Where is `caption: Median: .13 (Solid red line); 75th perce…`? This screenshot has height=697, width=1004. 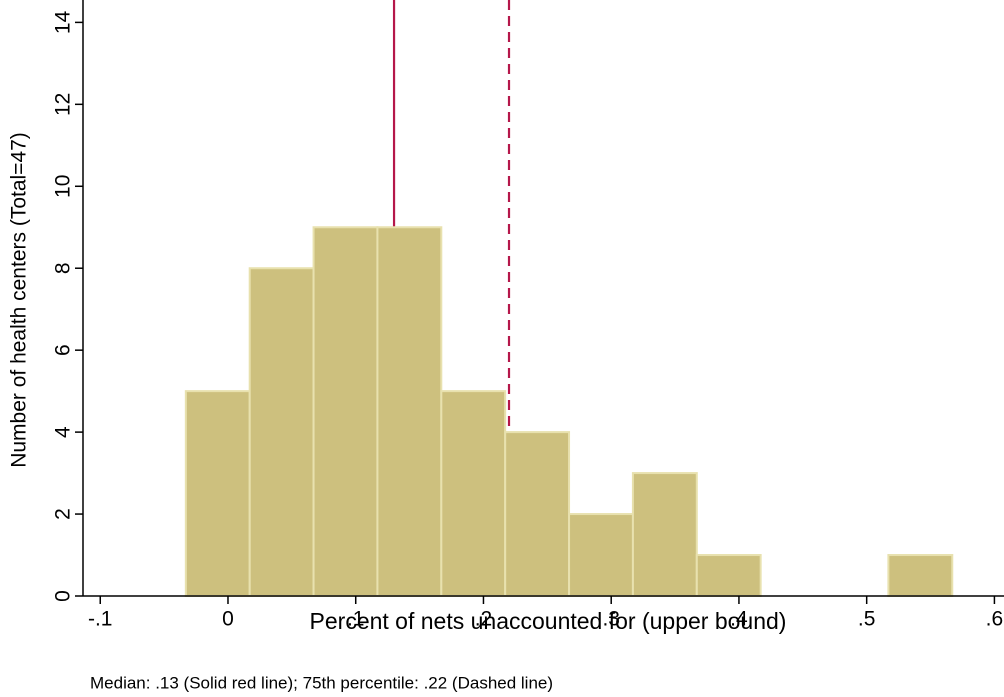 caption: Median: .13 (Solid red line); 75th perce… is located at coordinates (321, 682).